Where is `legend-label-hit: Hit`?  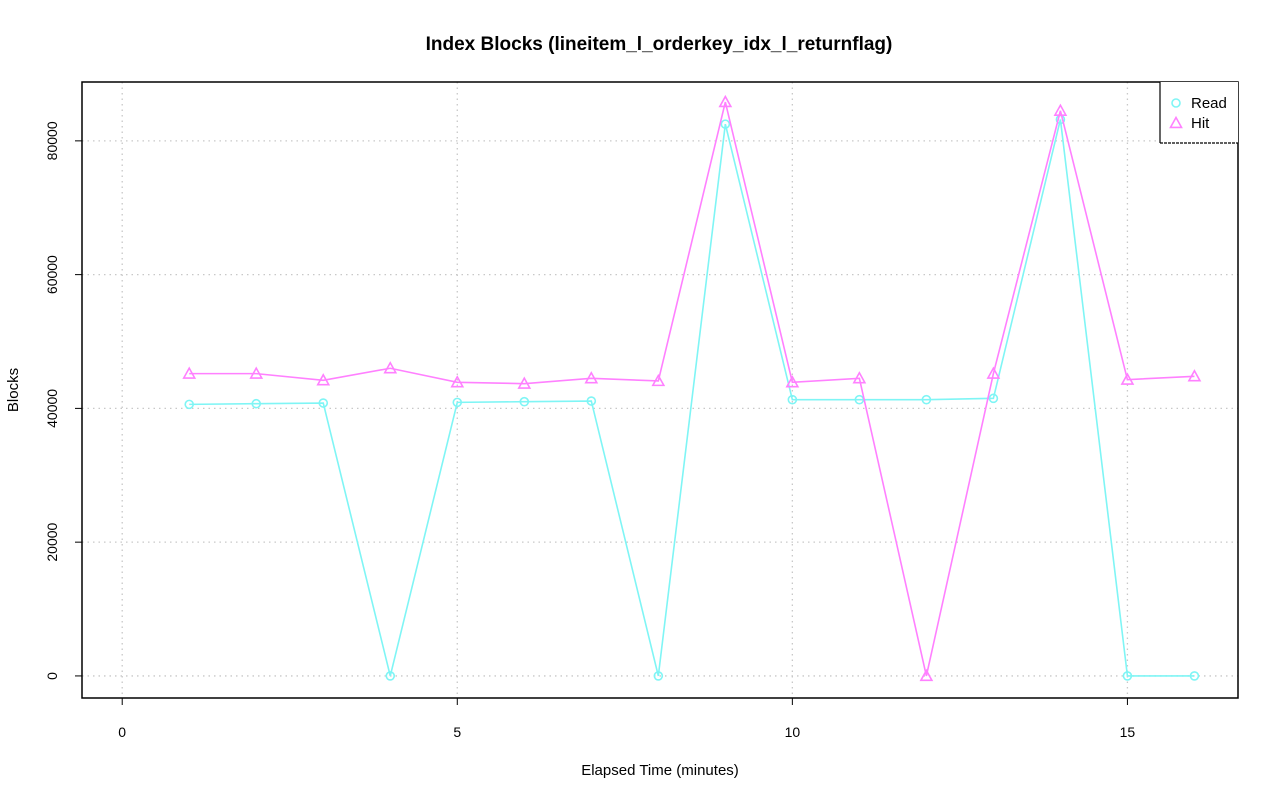 legend-label-hit: Hit is located at coordinates (1200, 123).